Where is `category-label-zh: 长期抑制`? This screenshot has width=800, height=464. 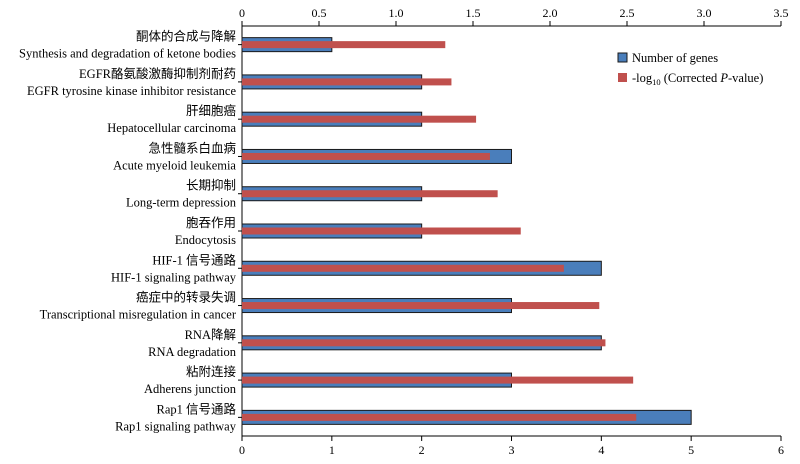
category-label-zh: 长期抑制 is located at coordinates (211, 185).